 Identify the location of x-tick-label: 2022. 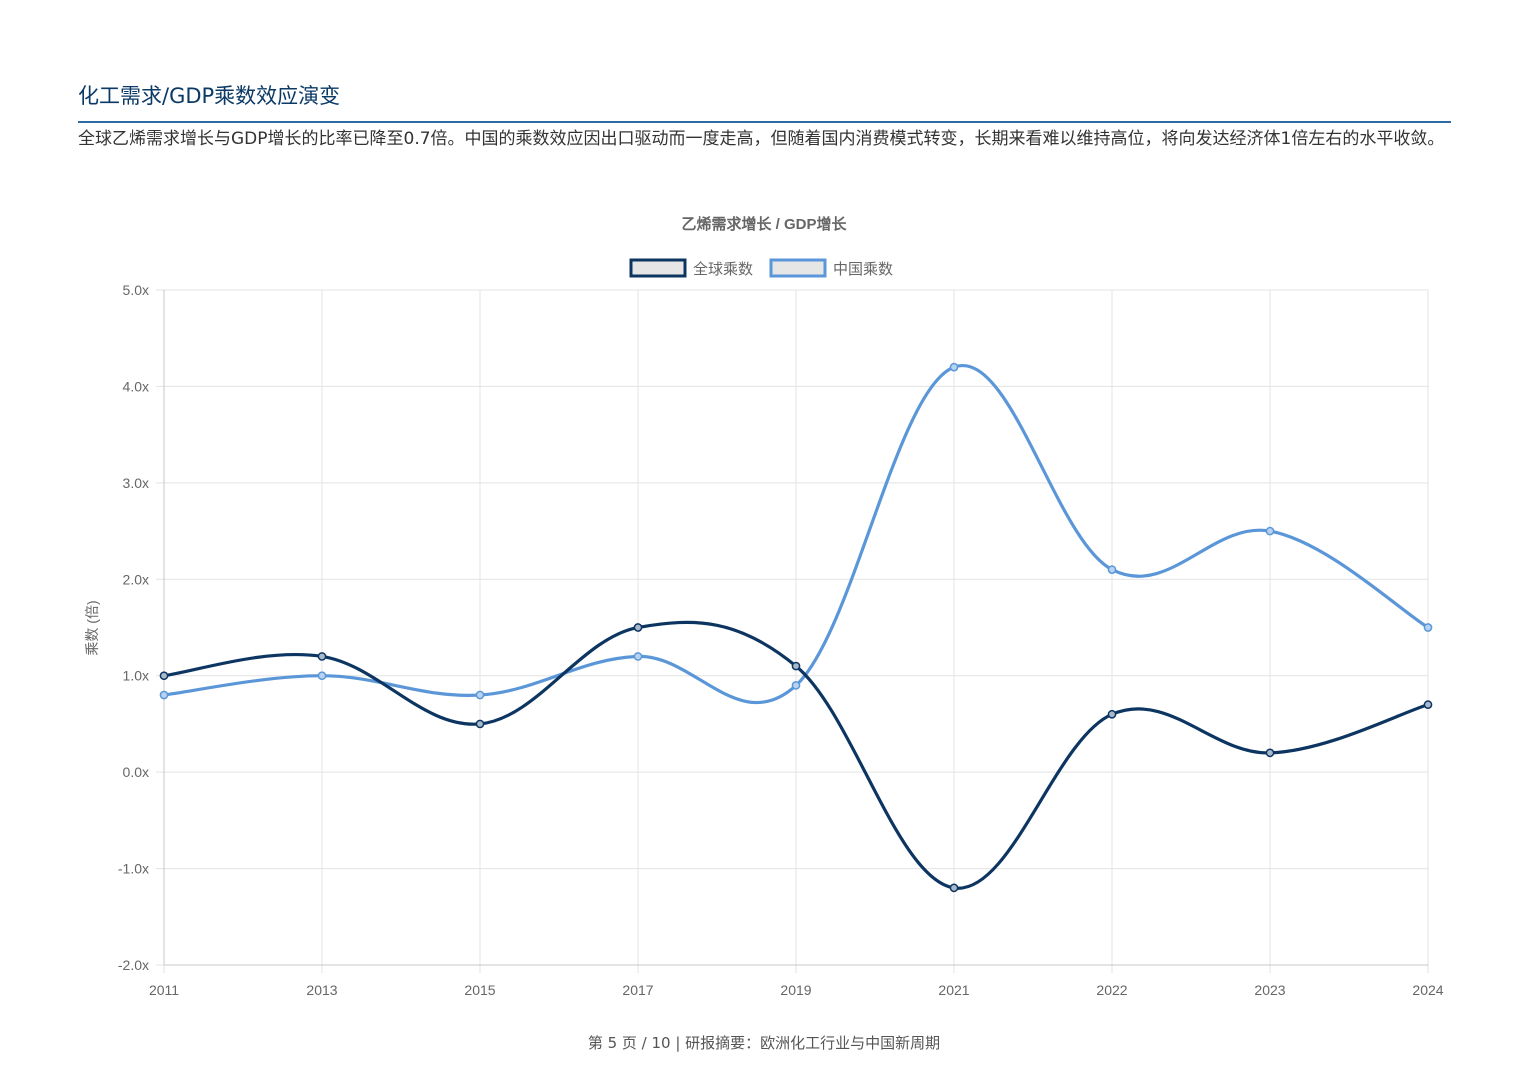
(1111, 990).